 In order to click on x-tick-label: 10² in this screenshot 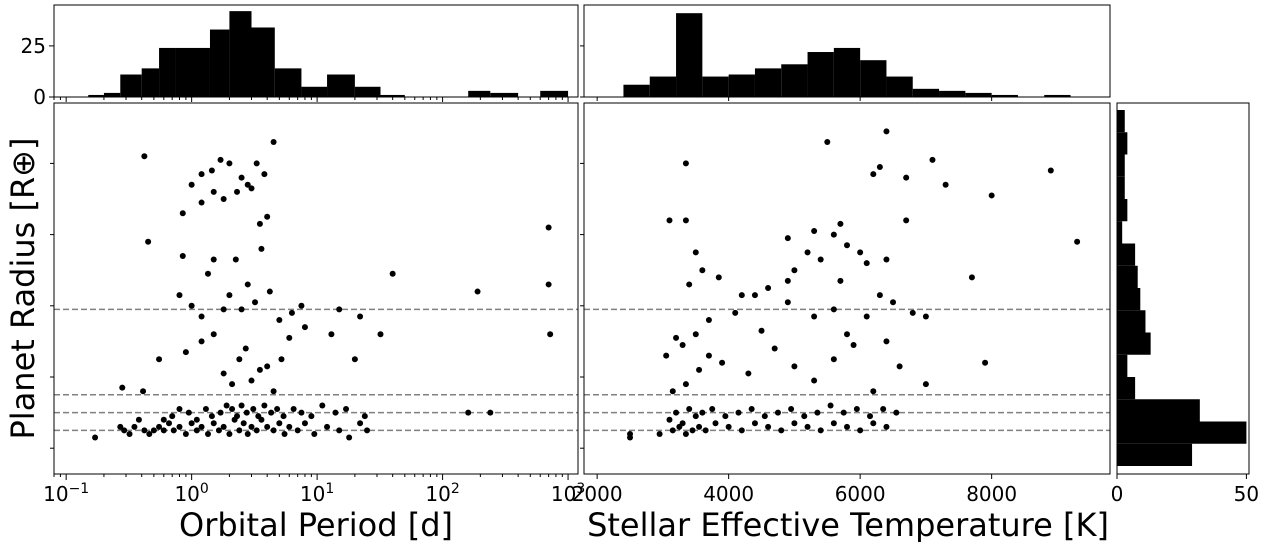, I will do `click(442, 493)`.